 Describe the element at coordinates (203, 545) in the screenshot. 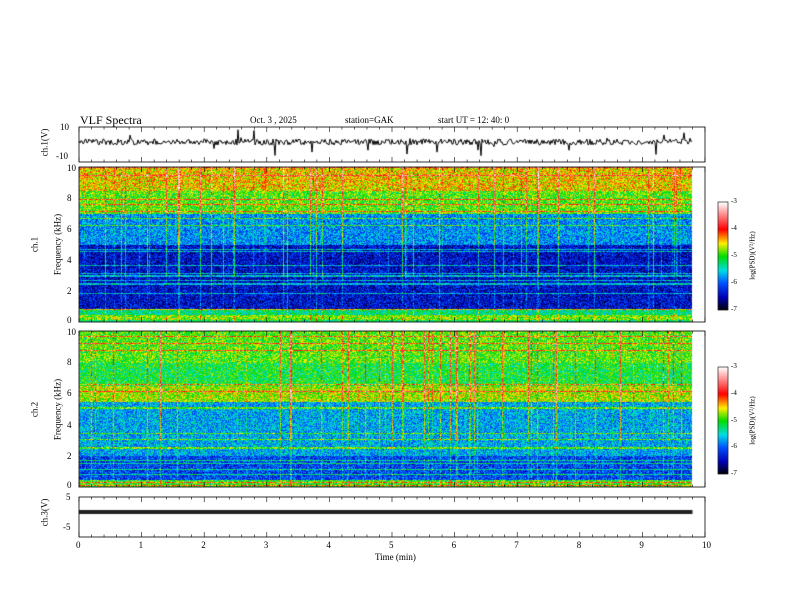

I see `x-tick-label: 2` at that location.